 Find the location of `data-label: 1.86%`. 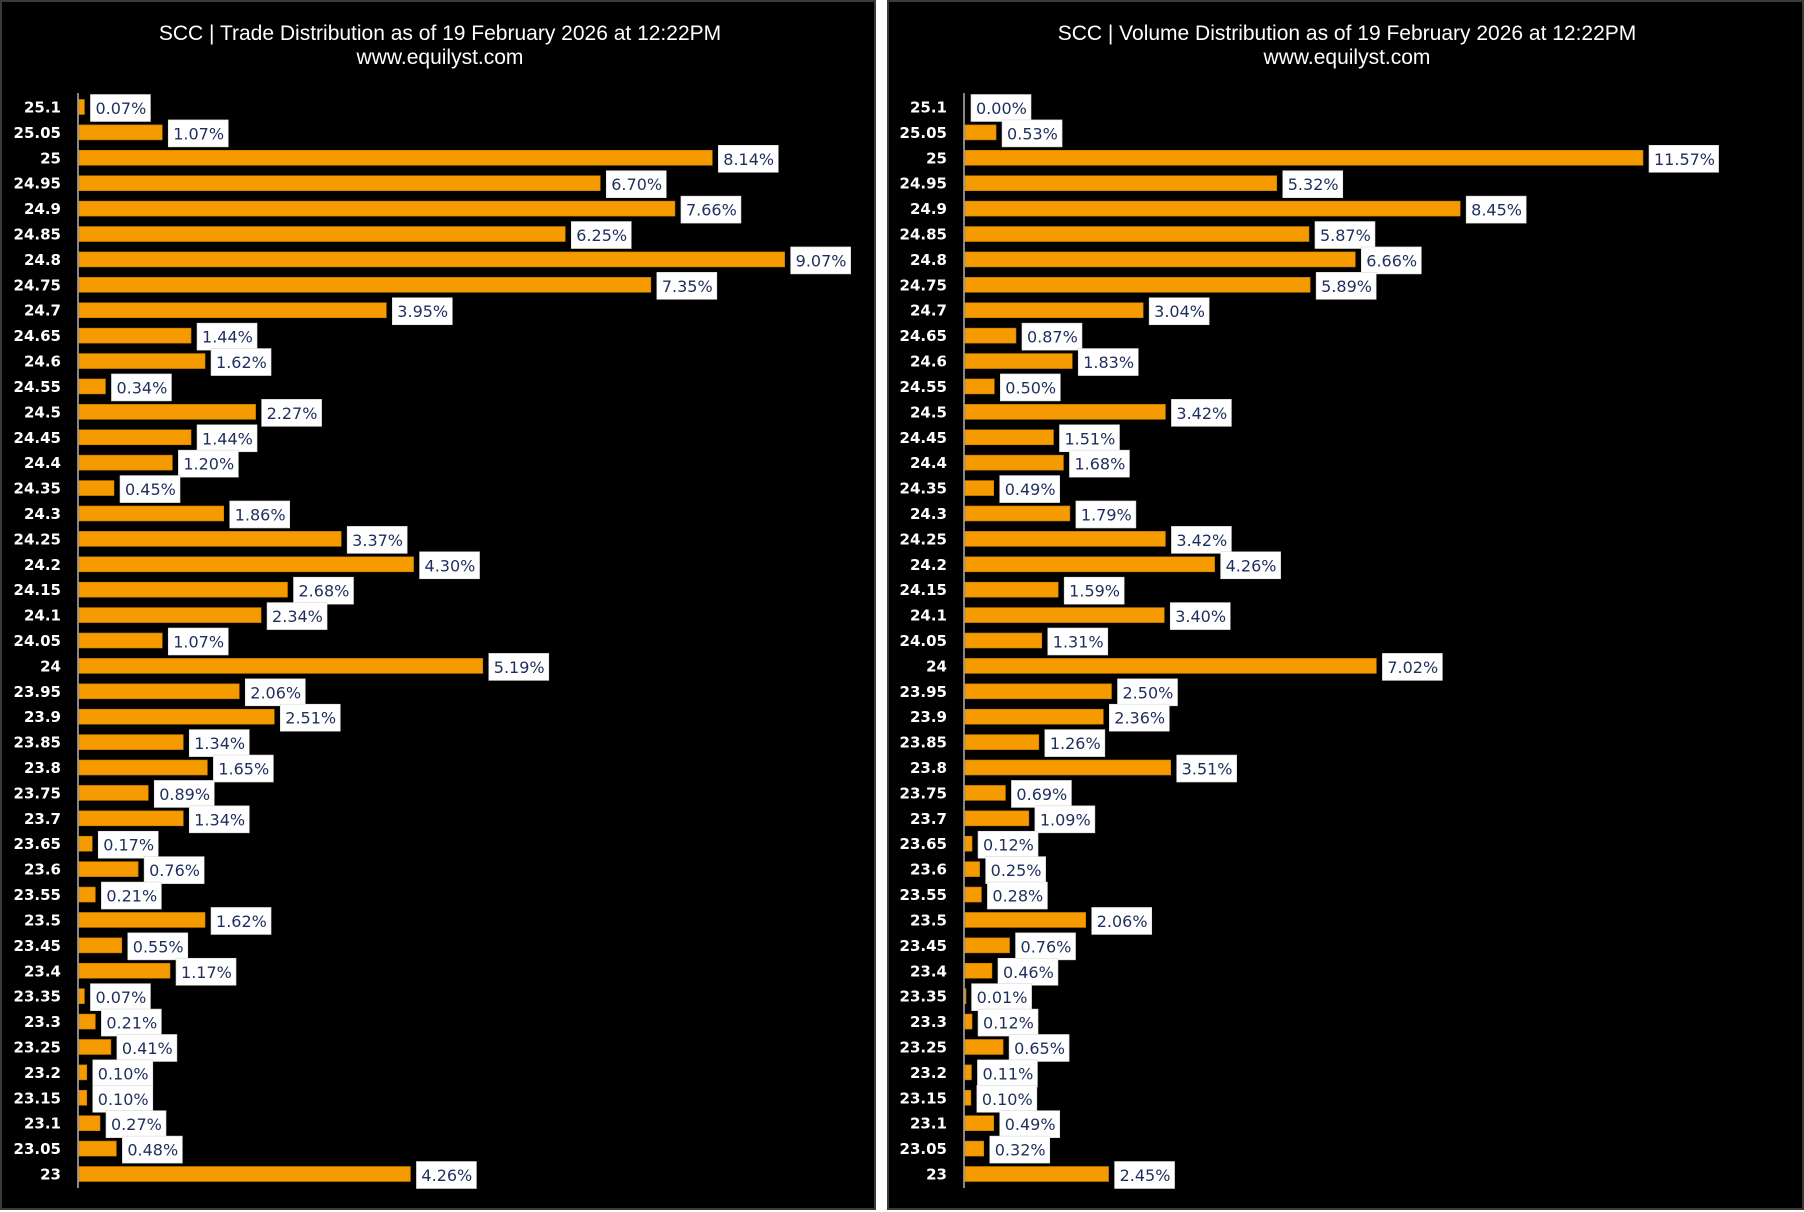

data-label: 1.86% is located at coordinates (260, 514).